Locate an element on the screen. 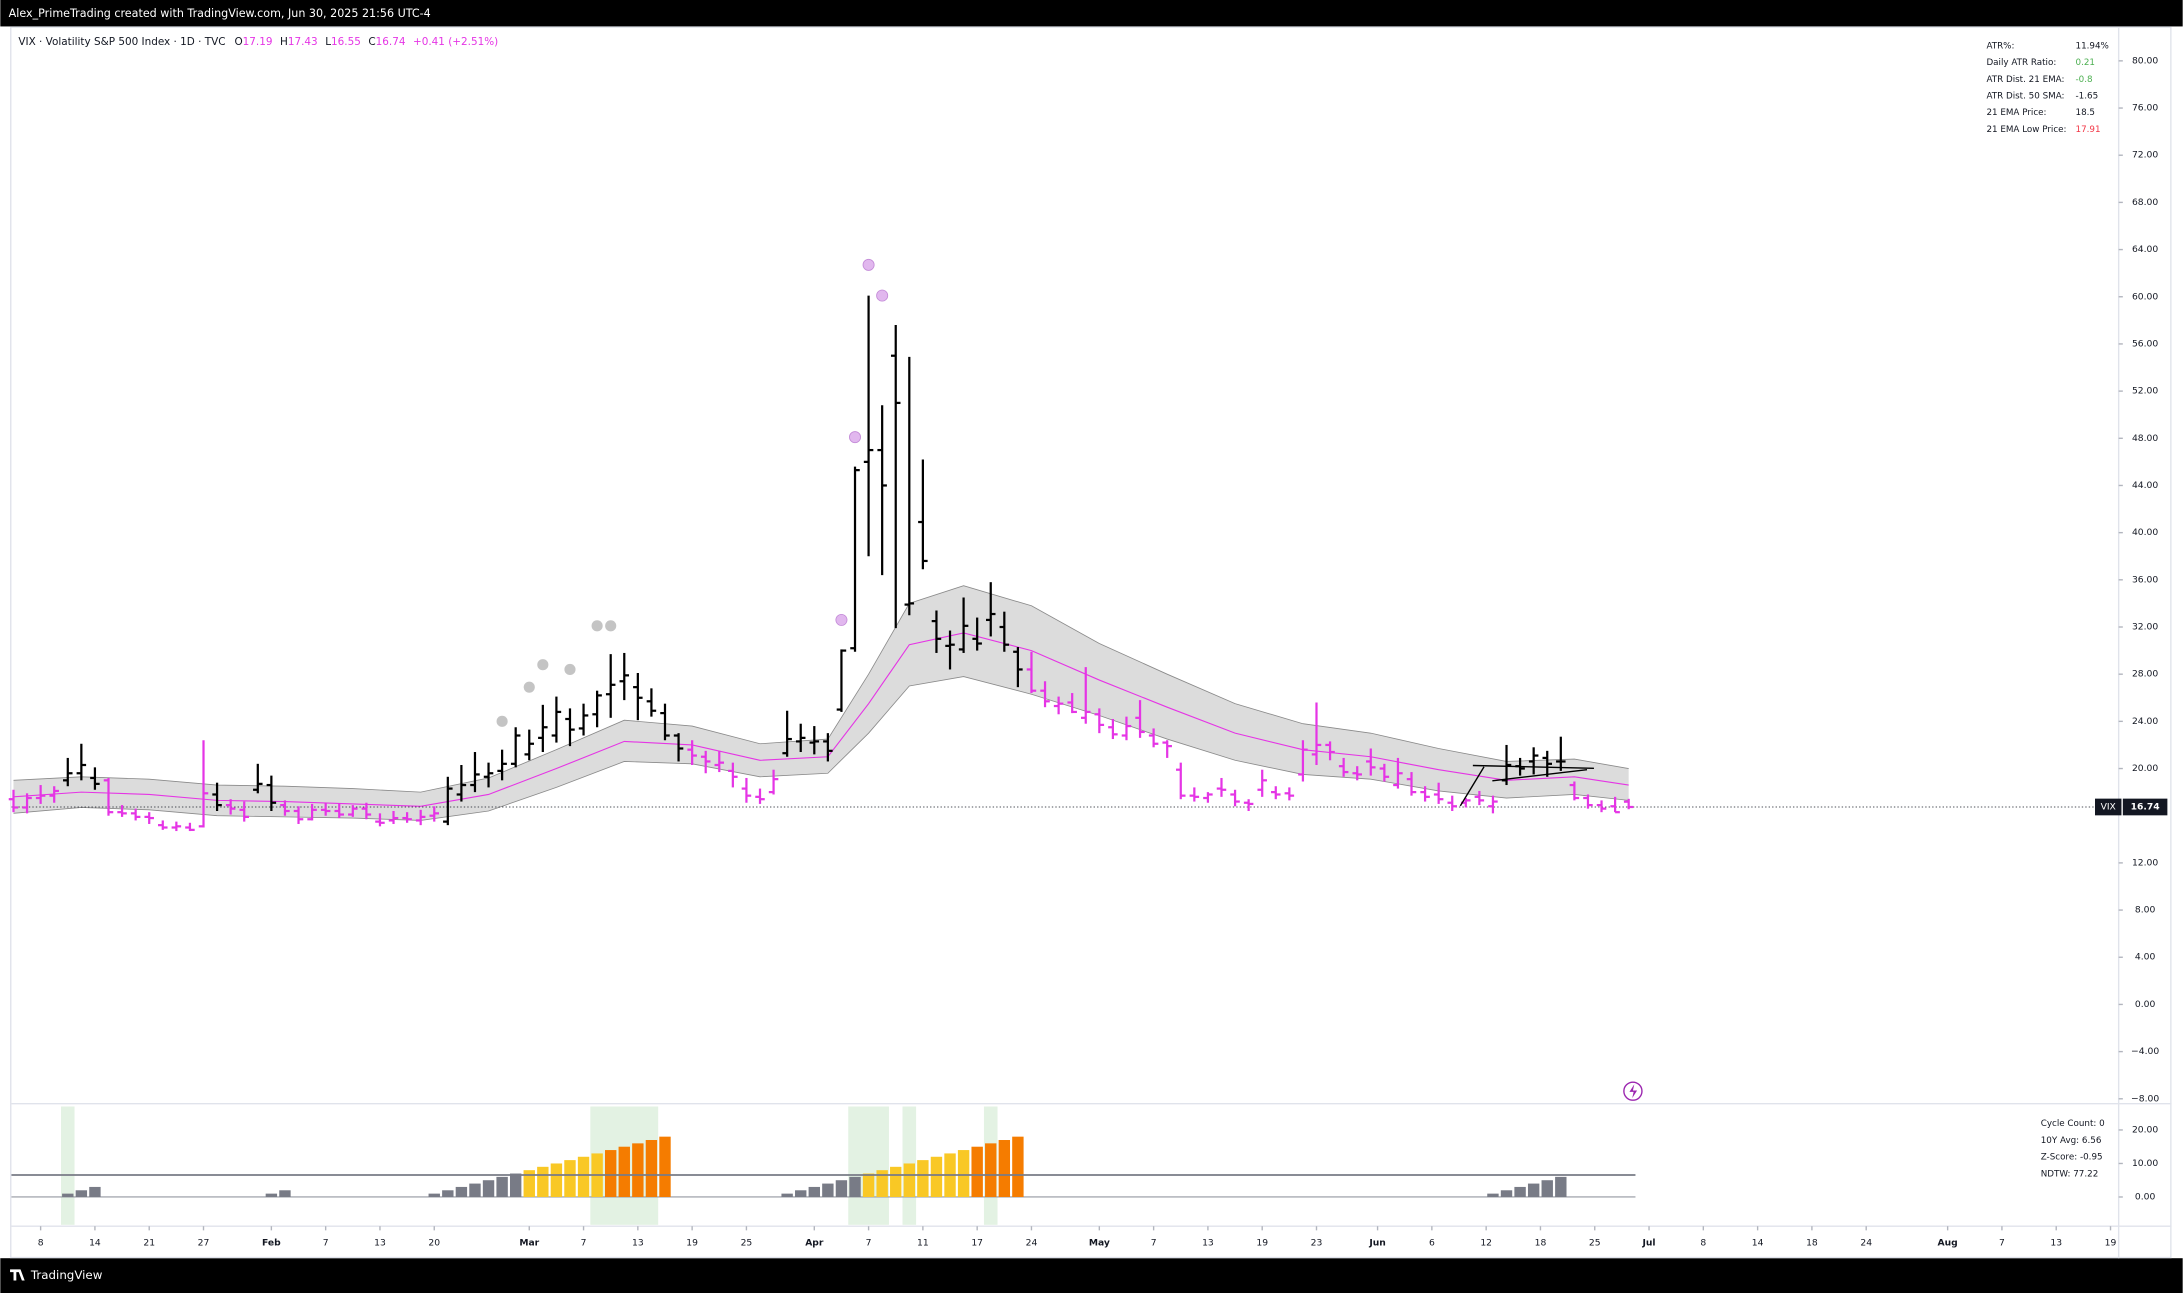  alert-circle is located at coordinates (1633, 1091).